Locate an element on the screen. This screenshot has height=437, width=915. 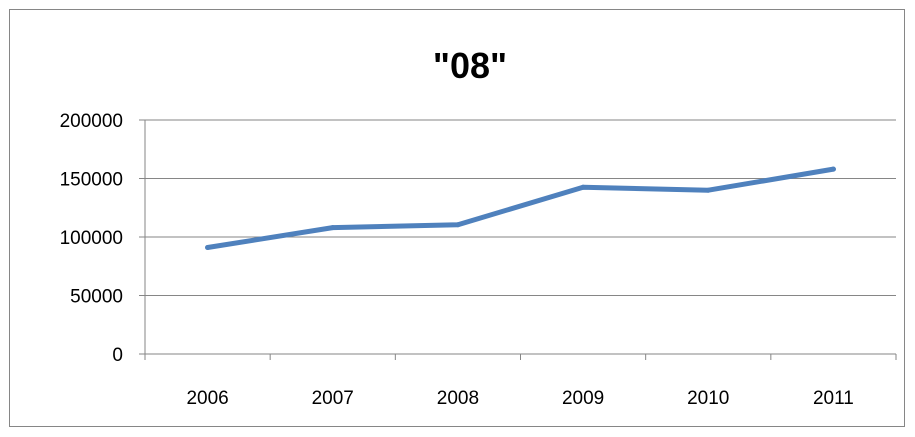
y-tick-label: 50000 is located at coordinates (96, 297).